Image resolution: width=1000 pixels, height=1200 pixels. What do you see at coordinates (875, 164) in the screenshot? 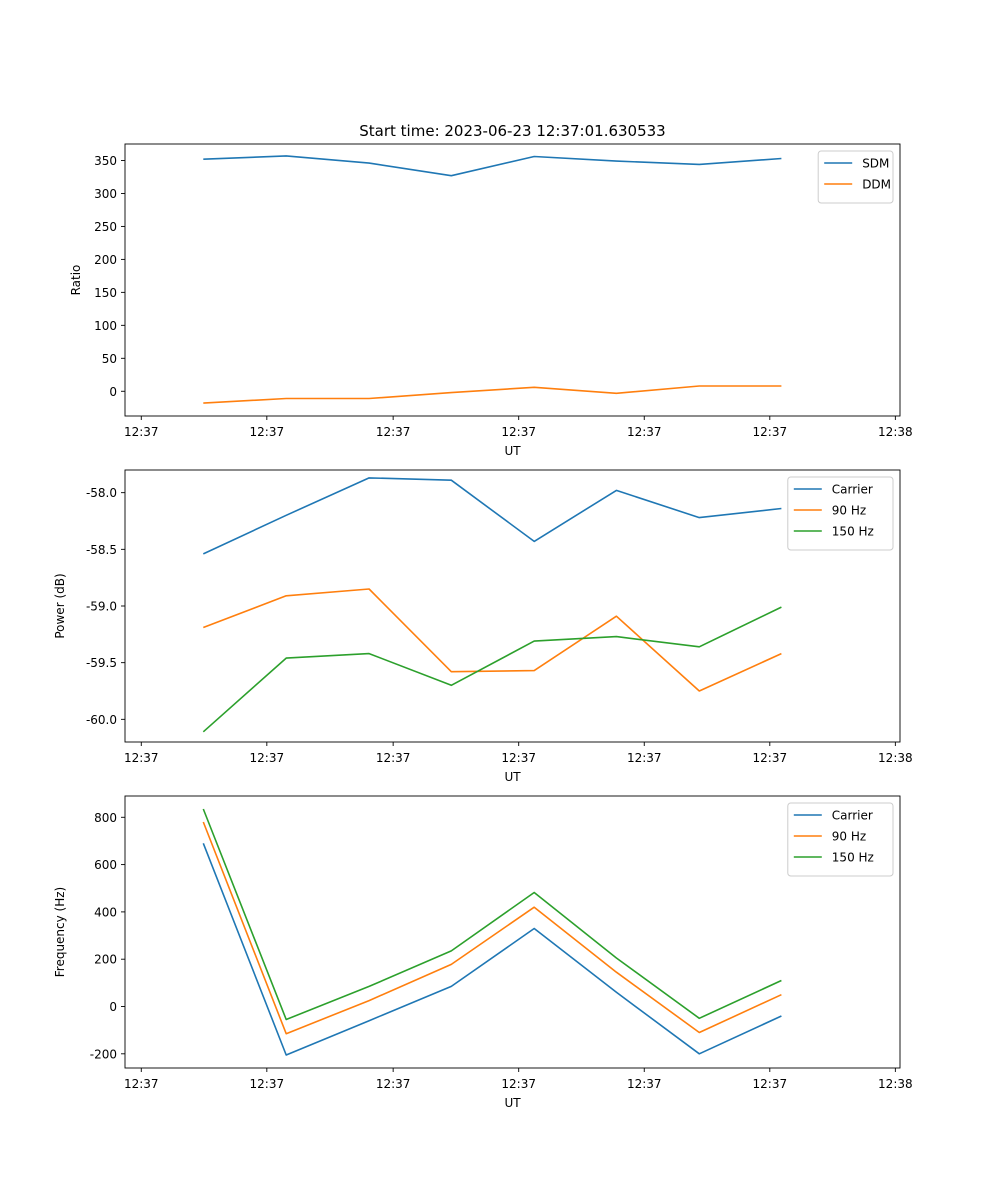
I see `legend-label: SDM` at bounding box center [875, 164].